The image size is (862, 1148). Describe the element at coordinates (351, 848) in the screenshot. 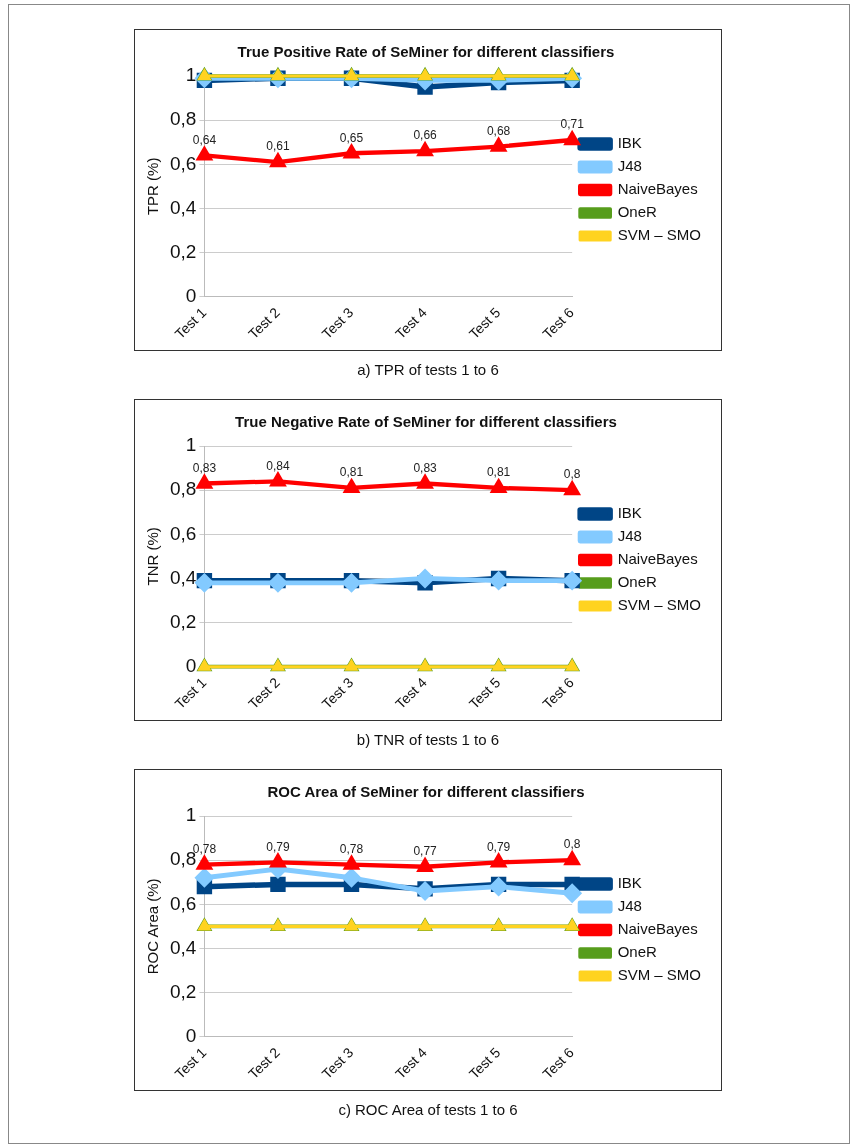

I see `data-label: 0,78` at that location.